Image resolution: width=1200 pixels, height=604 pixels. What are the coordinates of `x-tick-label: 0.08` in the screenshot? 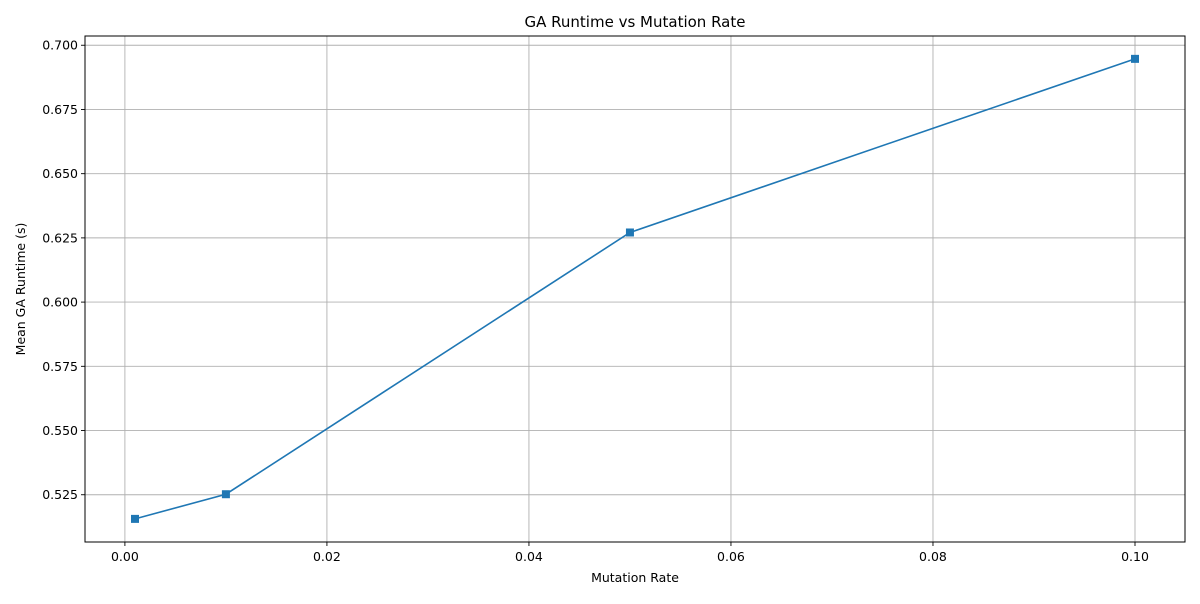 It's located at (933, 556).